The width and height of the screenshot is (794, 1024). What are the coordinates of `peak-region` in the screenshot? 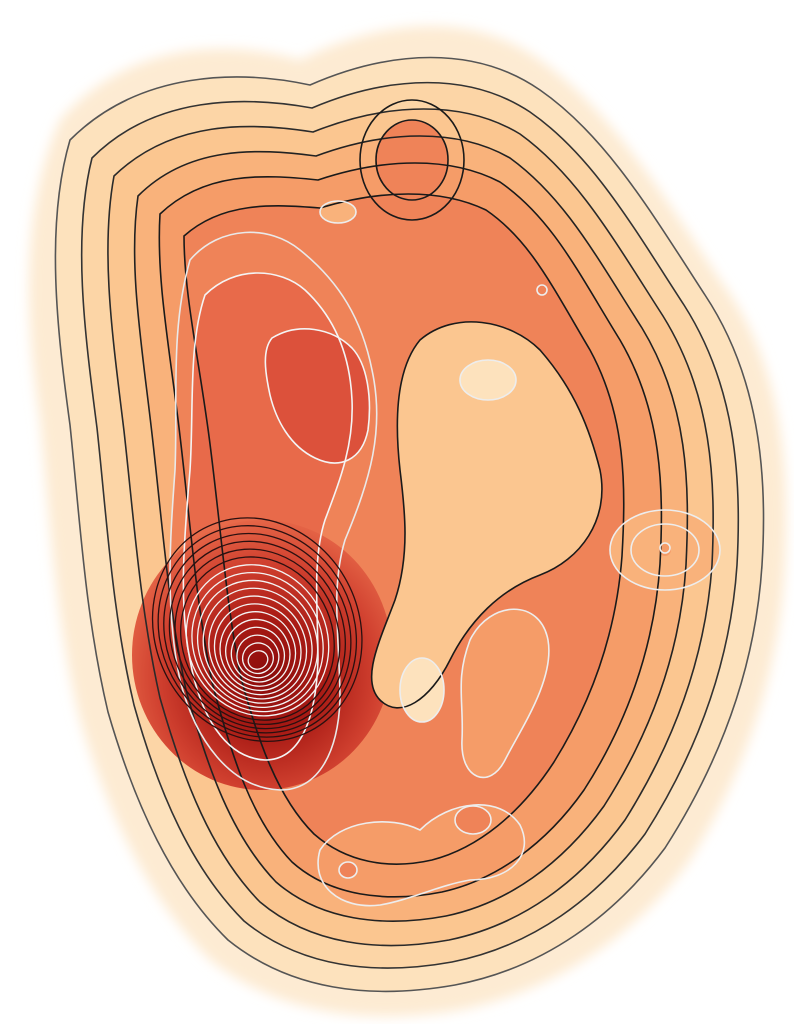 It's located at (262, 655).